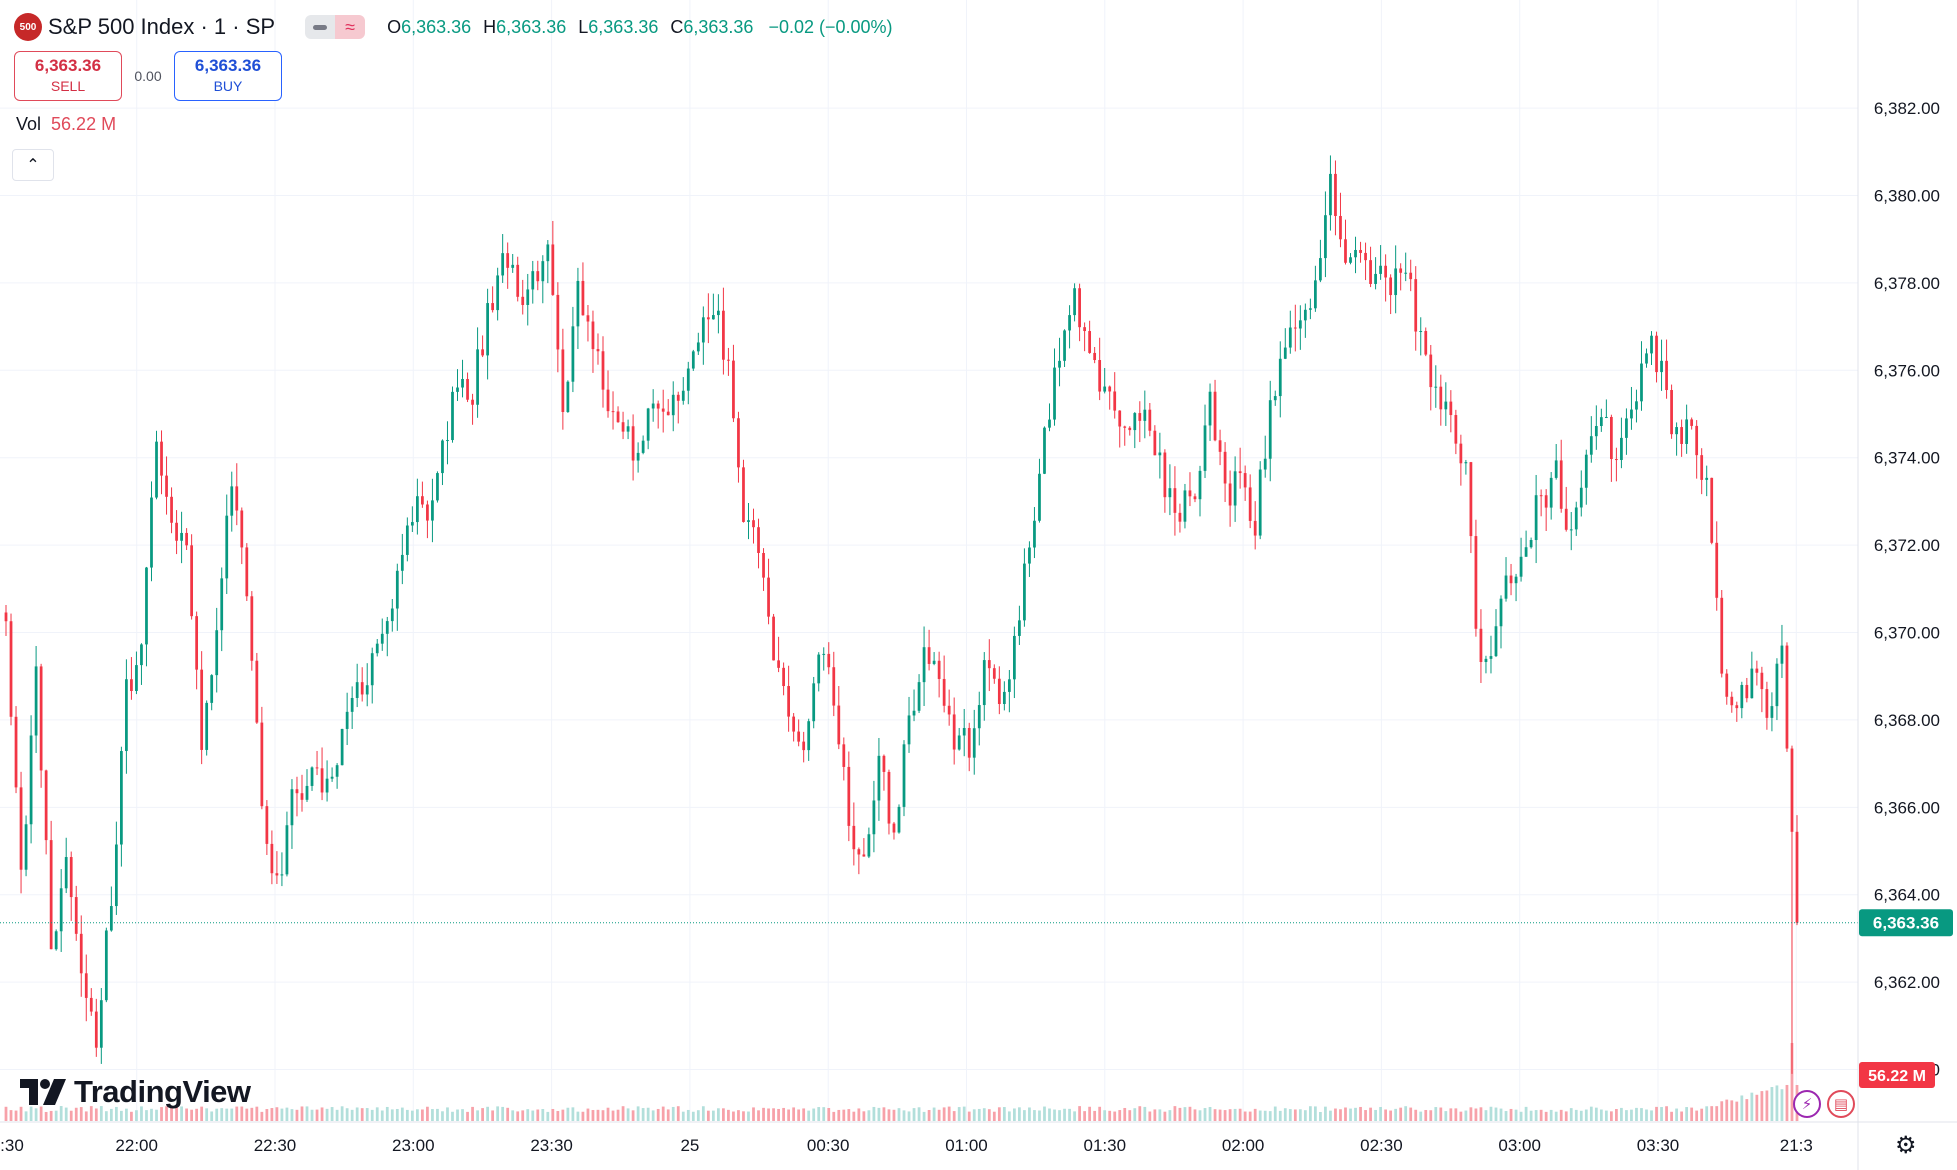 The image size is (1957, 1170). Describe the element at coordinates (1841, 1104) in the screenshot. I see `us-flag-event-icon: ▤` at that location.